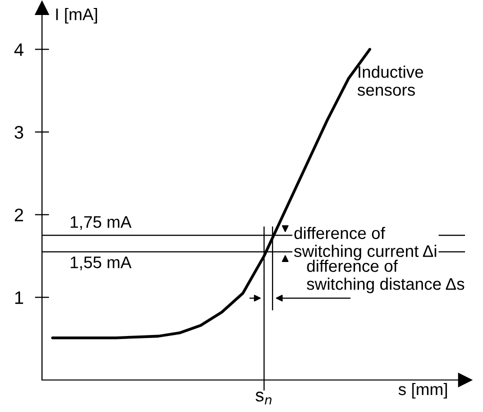  I want to click on ref-line-label: 1,55 mA, so click(101, 263).